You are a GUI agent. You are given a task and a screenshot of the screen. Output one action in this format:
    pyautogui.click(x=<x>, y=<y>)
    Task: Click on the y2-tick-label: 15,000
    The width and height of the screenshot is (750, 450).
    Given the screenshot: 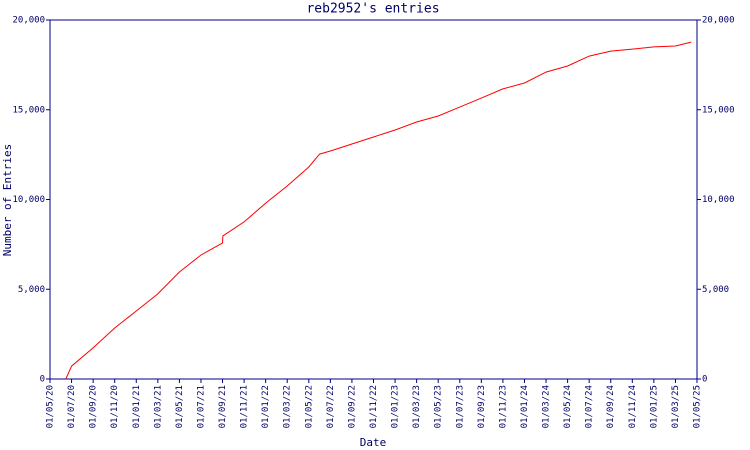 What is the action you would take?
    pyautogui.click(x=718, y=110)
    